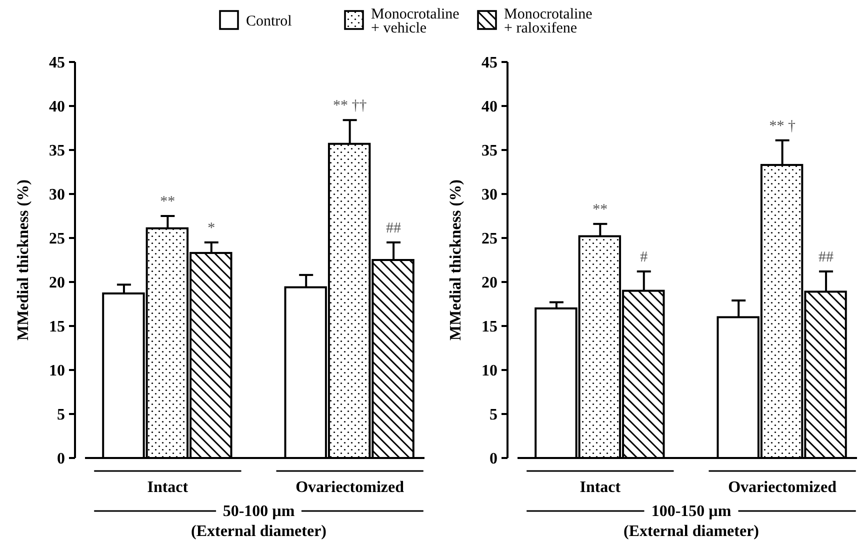 The height and width of the screenshot is (553, 865). I want to click on legend-label: Monocrotaline + vehicle, so click(415, 21).